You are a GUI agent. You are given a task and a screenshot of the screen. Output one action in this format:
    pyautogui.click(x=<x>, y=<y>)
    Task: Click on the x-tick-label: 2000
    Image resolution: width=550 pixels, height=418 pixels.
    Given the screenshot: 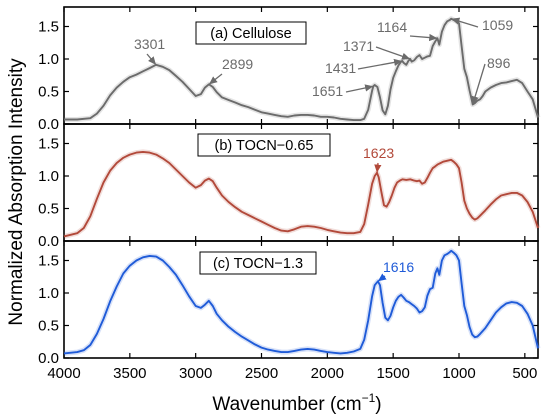 What is the action you would take?
    pyautogui.click(x=327, y=373)
    